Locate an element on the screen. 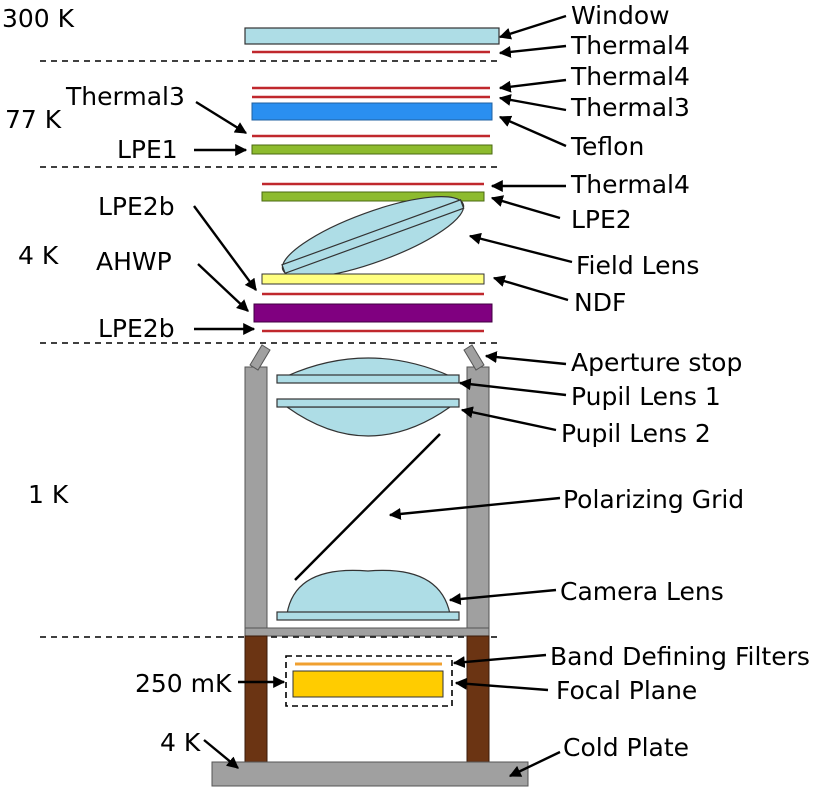 This screenshot has height=790, width=822. aperture-stop-left is located at coordinates (260, 357).